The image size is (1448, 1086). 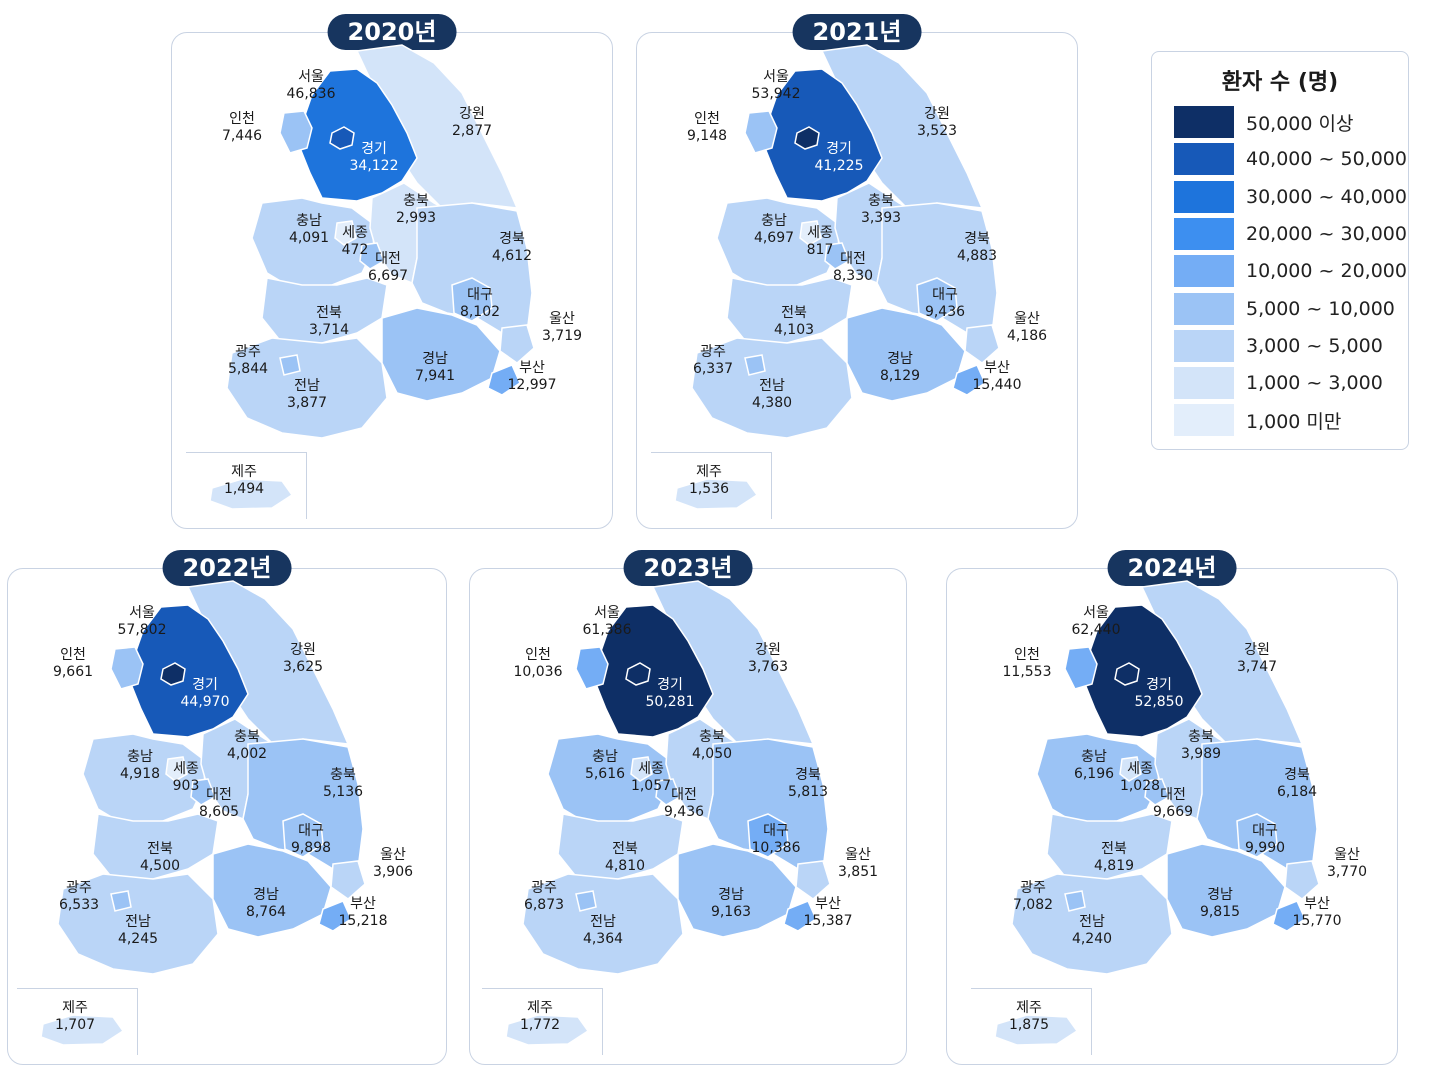 What do you see at coordinates (1290, 233) in the screenshot?
I see `legend-item: 20,000 ~ 30,000` at bounding box center [1290, 233].